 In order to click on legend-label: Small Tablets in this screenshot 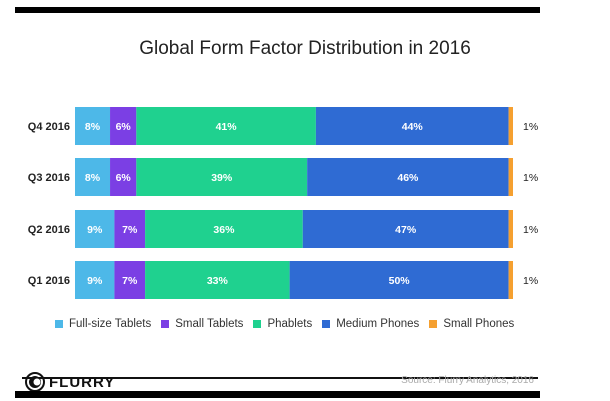, I will do `click(209, 324)`.